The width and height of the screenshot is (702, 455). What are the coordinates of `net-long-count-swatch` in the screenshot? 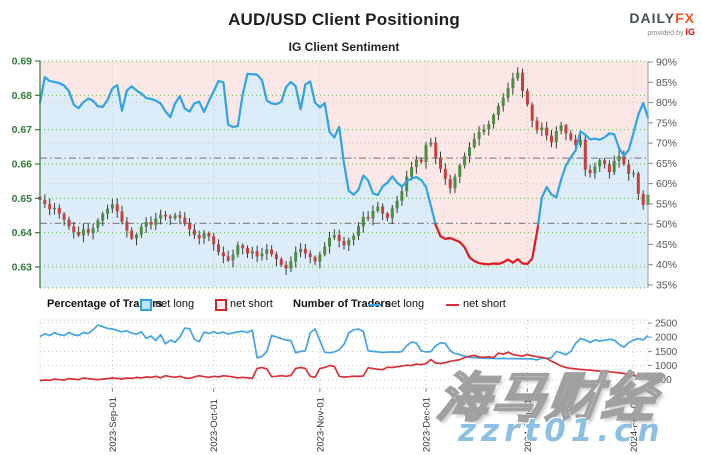 It's located at (374, 305).